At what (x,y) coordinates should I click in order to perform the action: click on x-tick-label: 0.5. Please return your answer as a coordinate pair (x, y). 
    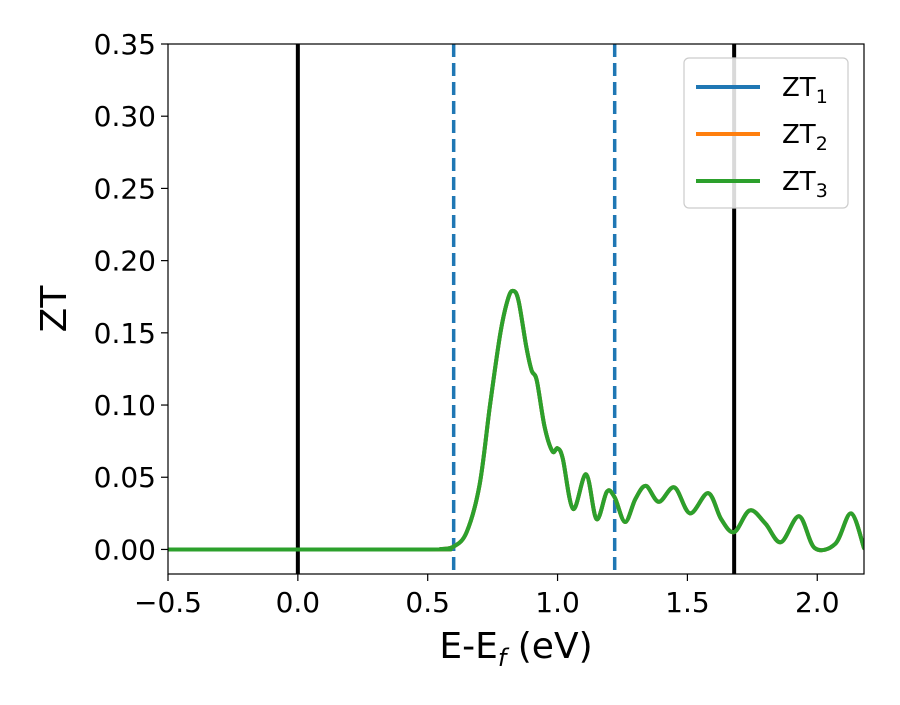
    Looking at the image, I should click on (427, 602).